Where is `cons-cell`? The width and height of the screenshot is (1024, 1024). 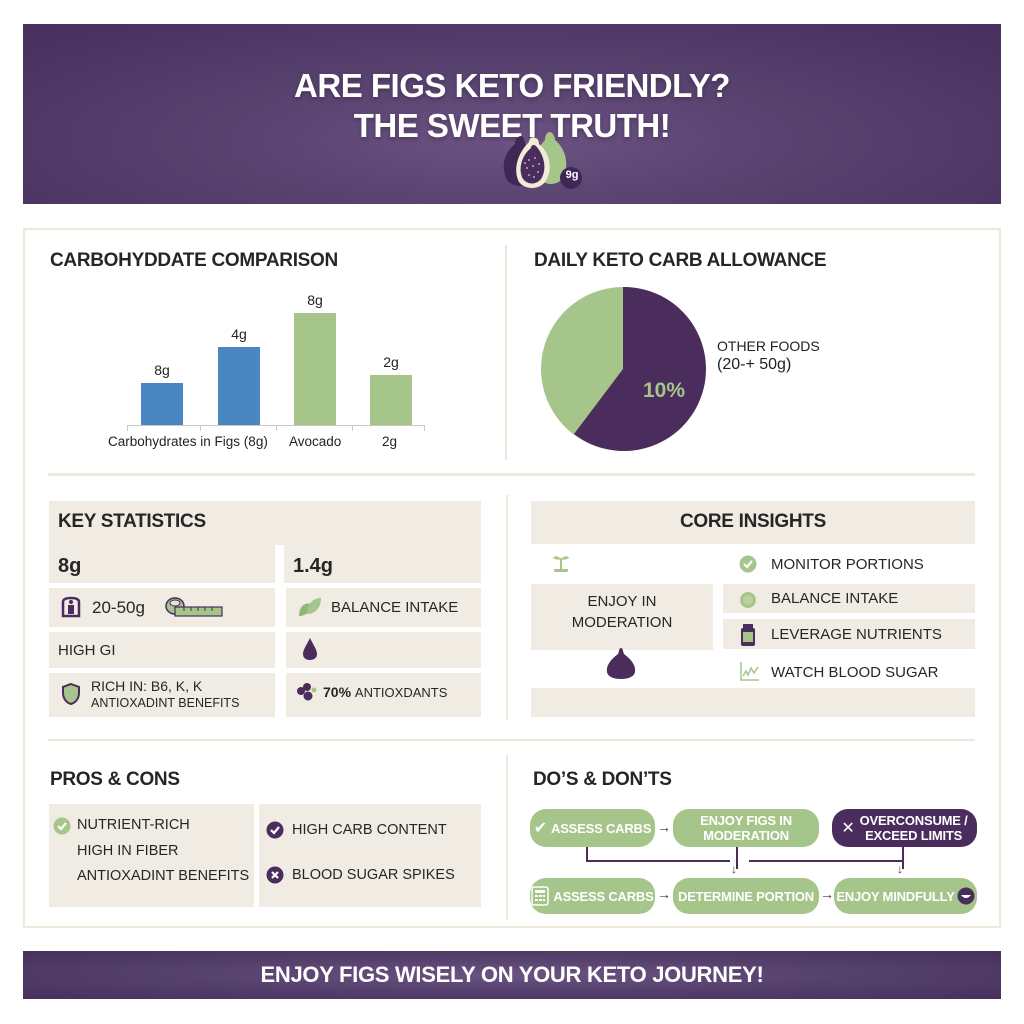
cons-cell is located at coordinates (370, 855).